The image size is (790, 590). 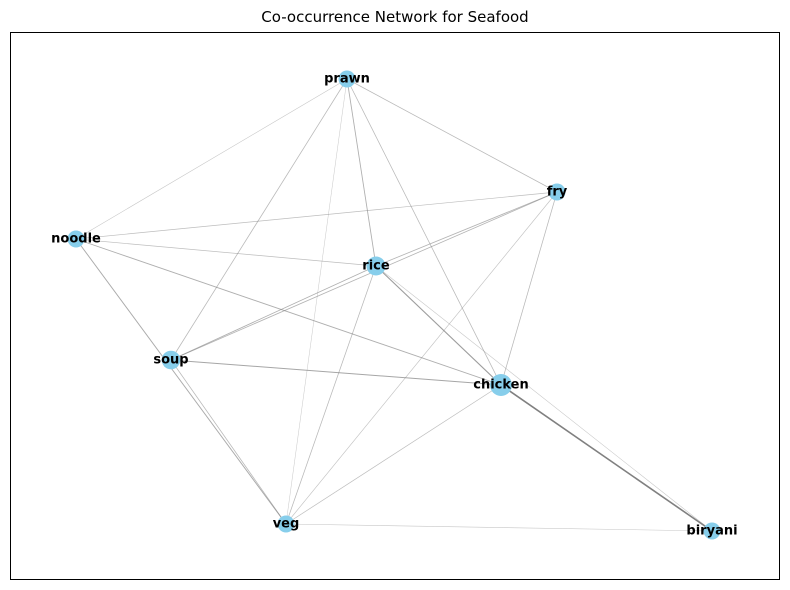 I want to click on node-label-prawn: prawn, so click(x=347, y=79).